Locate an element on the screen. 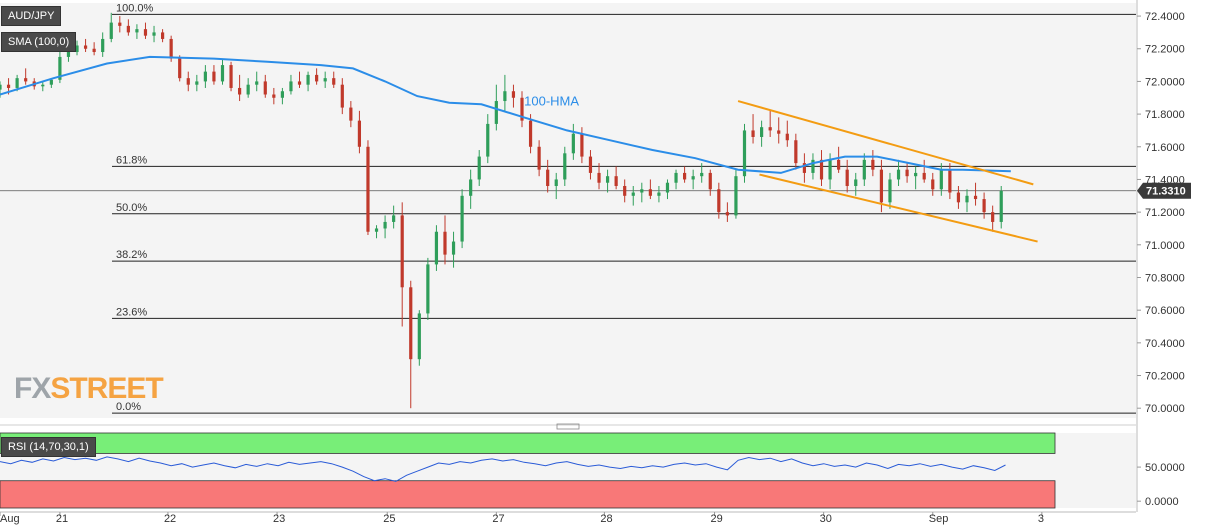  time-tick-label: 30 is located at coordinates (826, 519).